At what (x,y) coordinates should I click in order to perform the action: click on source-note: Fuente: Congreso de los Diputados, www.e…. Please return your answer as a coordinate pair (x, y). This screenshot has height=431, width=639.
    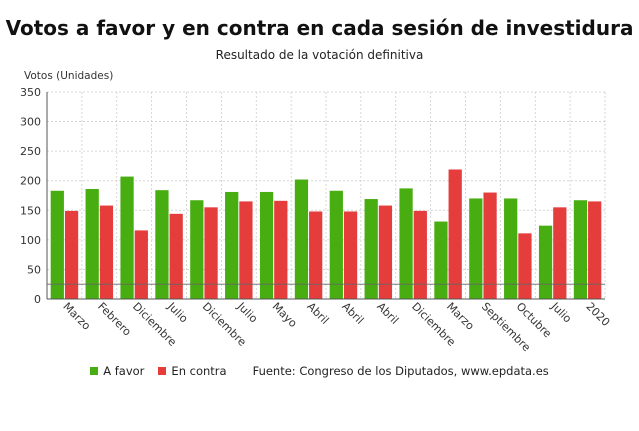
    Looking at the image, I should click on (400, 371).